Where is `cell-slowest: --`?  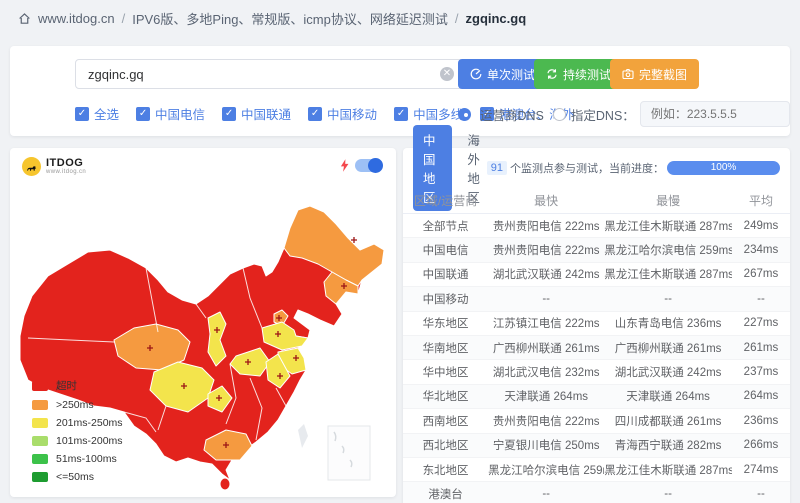 cell-slowest: -- is located at coordinates (668, 493).